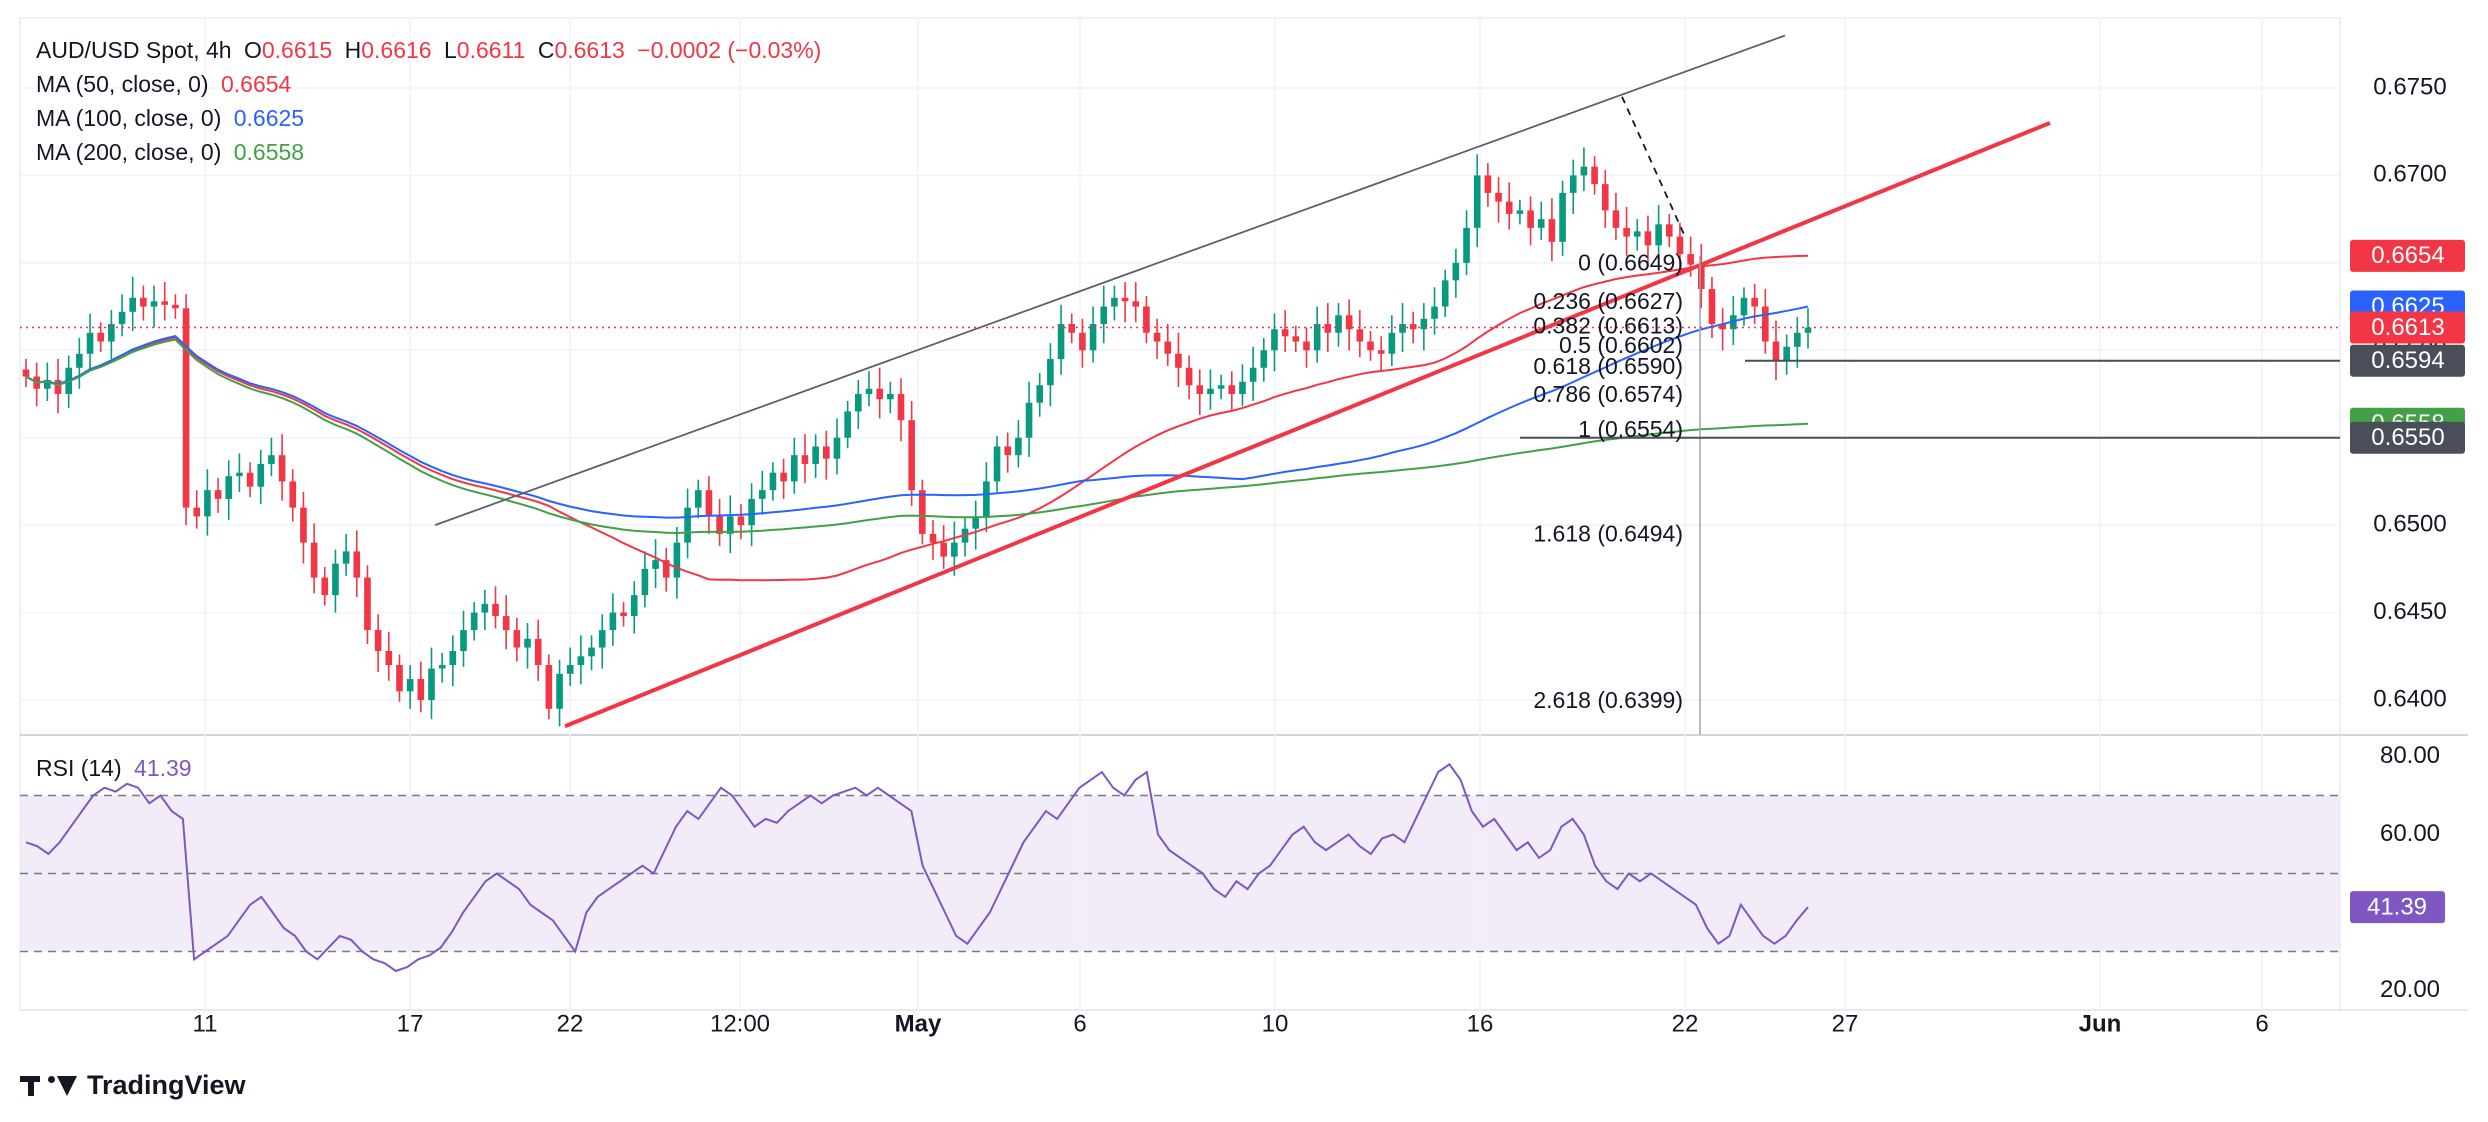 Image resolution: width=2488 pixels, height=1122 pixels. Describe the element at coordinates (297, 50) in the screenshot. I see `open-value: 0.6615` at that location.